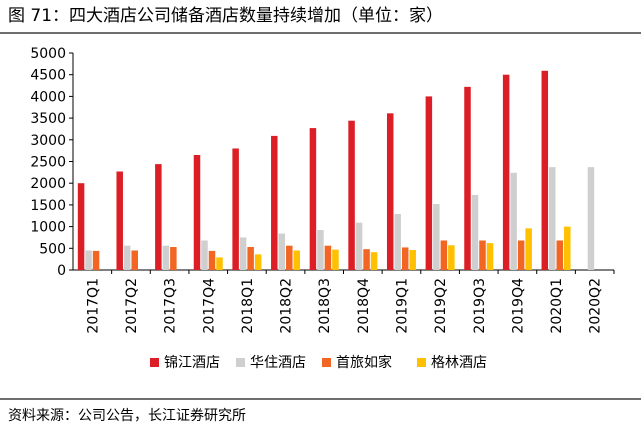 This screenshot has width=641, height=437. I want to click on x-tick-label: 2019Q4, so click(518, 306).